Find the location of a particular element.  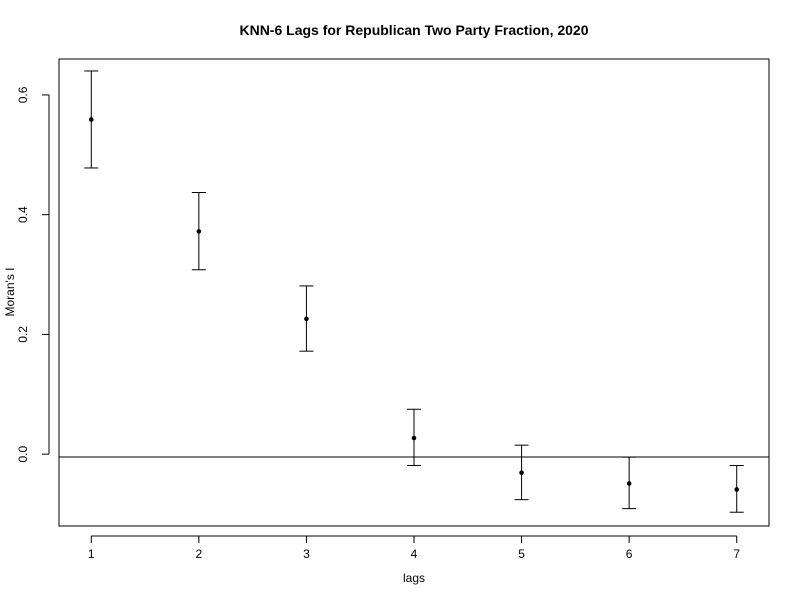

x-tick-label: 7 is located at coordinates (736, 554).